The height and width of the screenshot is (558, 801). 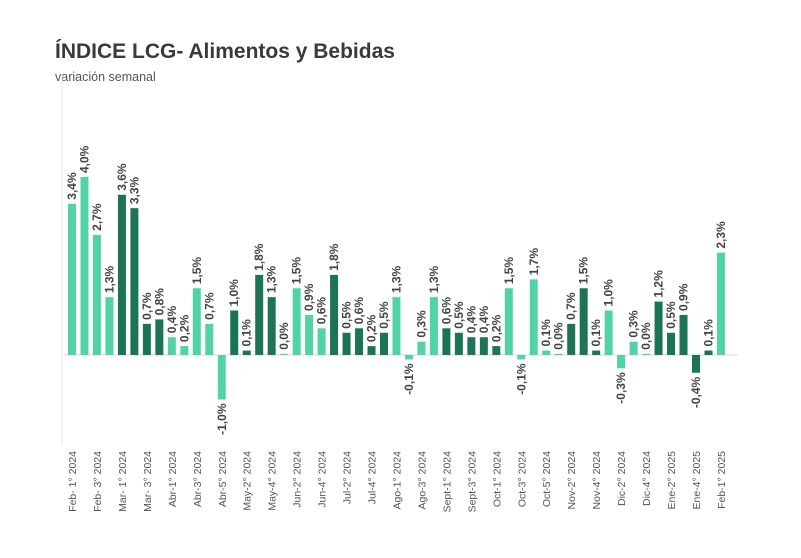 What do you see at coordinates (225, 51) in the screenshot?
I see `chart-title: ÍNDICE LCG- Alimentos y Bebidas` at bounding box center [225, 51].